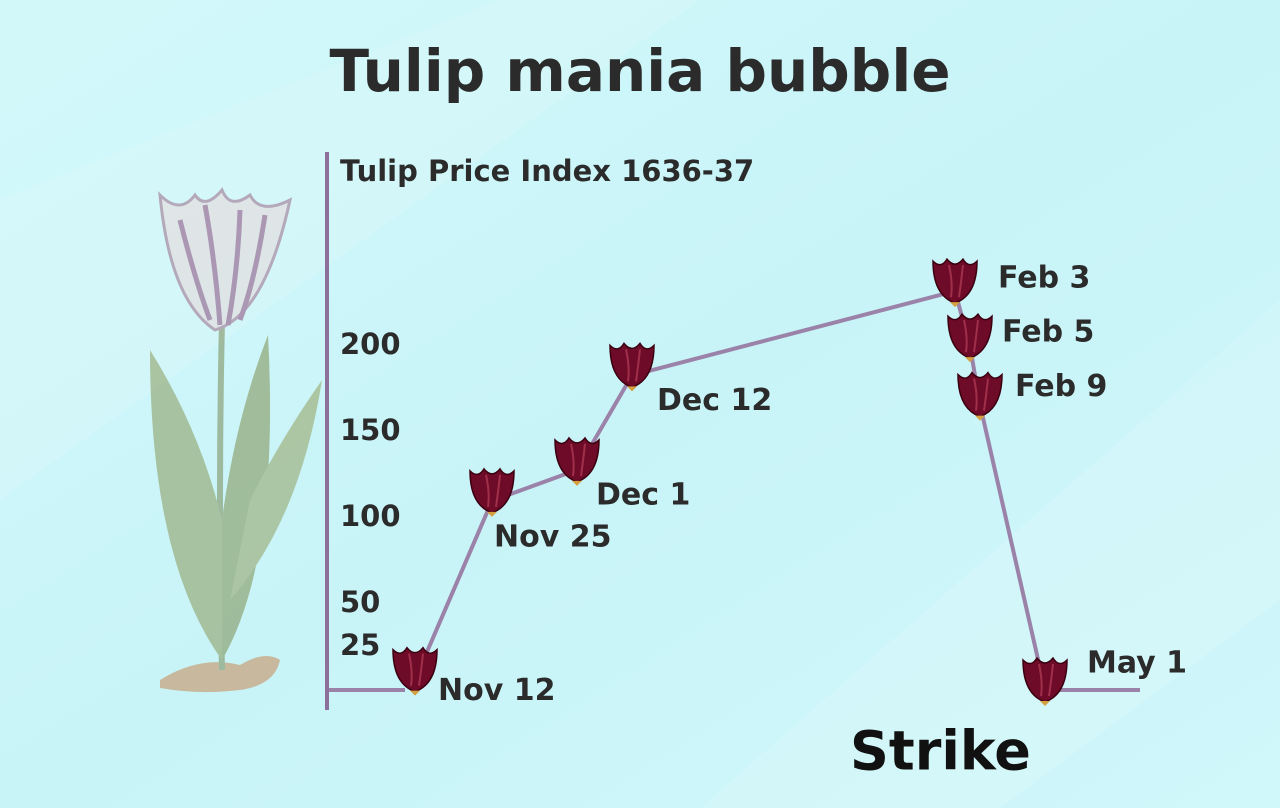 The height and width of the screenshot is (808, 1280). Describe the element at coordinates (370, 430) in the screenshot. I see `y-tick-label: 150` at that location.